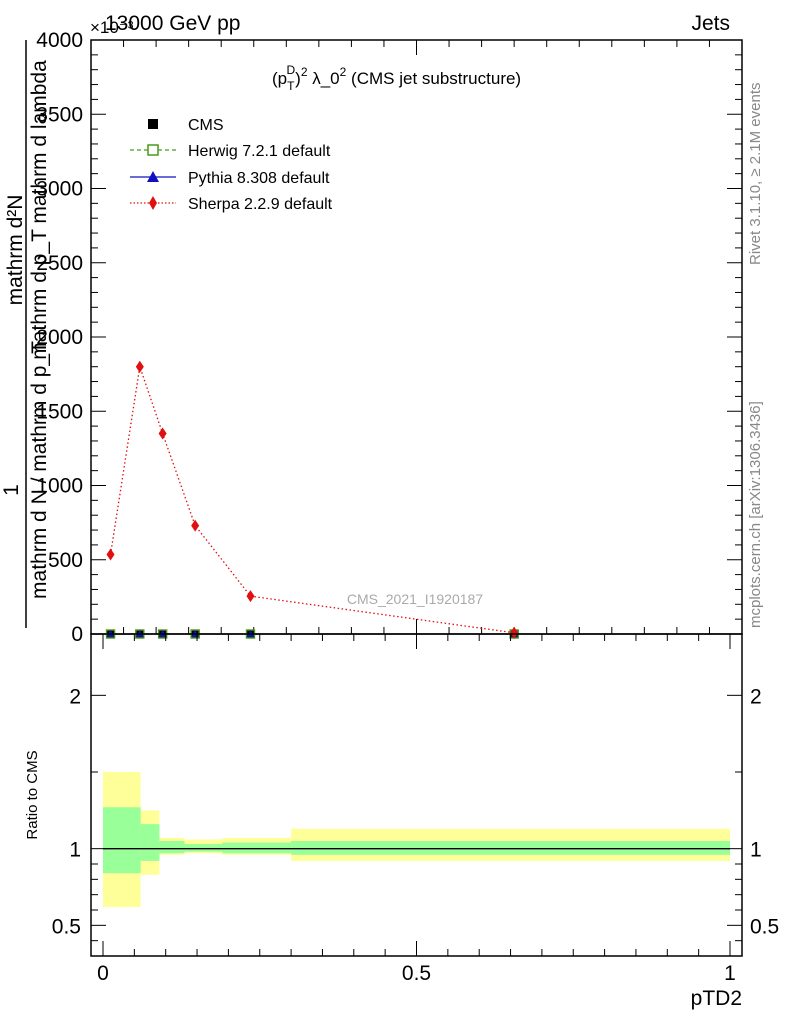  I want to click on title-lam: λ_0, so click(324, 78).